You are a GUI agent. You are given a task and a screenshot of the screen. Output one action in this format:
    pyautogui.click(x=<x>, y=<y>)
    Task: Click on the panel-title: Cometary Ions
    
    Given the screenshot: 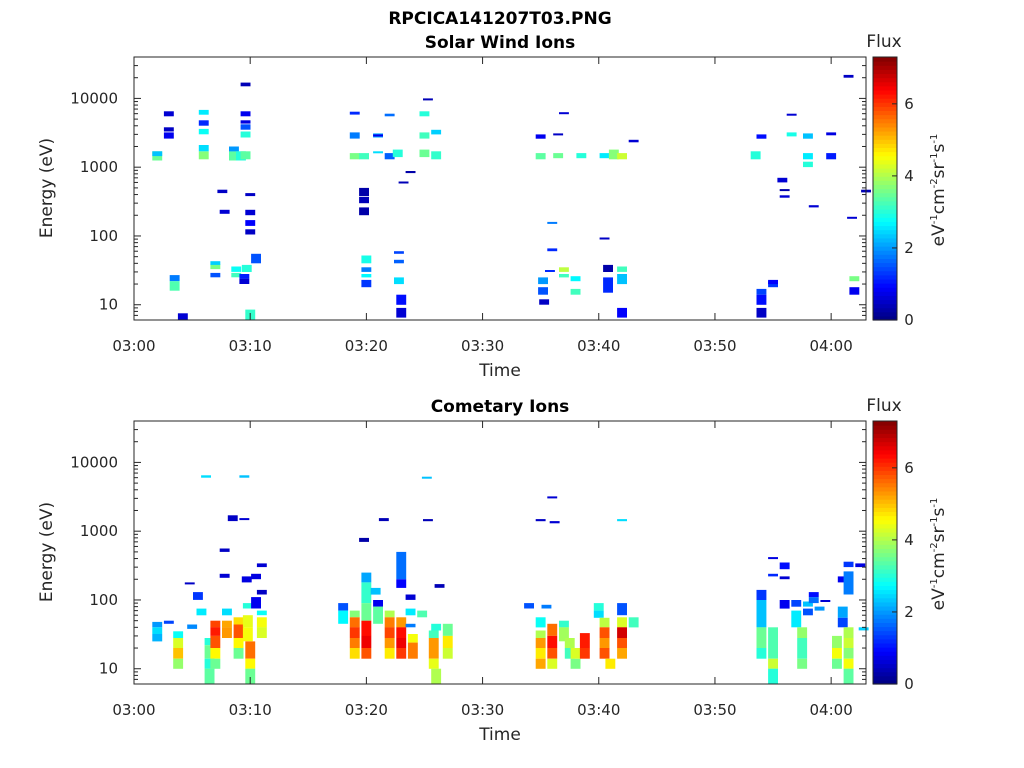 What is the action you would take?
    pyautogui.click(x=500, y=407)
    